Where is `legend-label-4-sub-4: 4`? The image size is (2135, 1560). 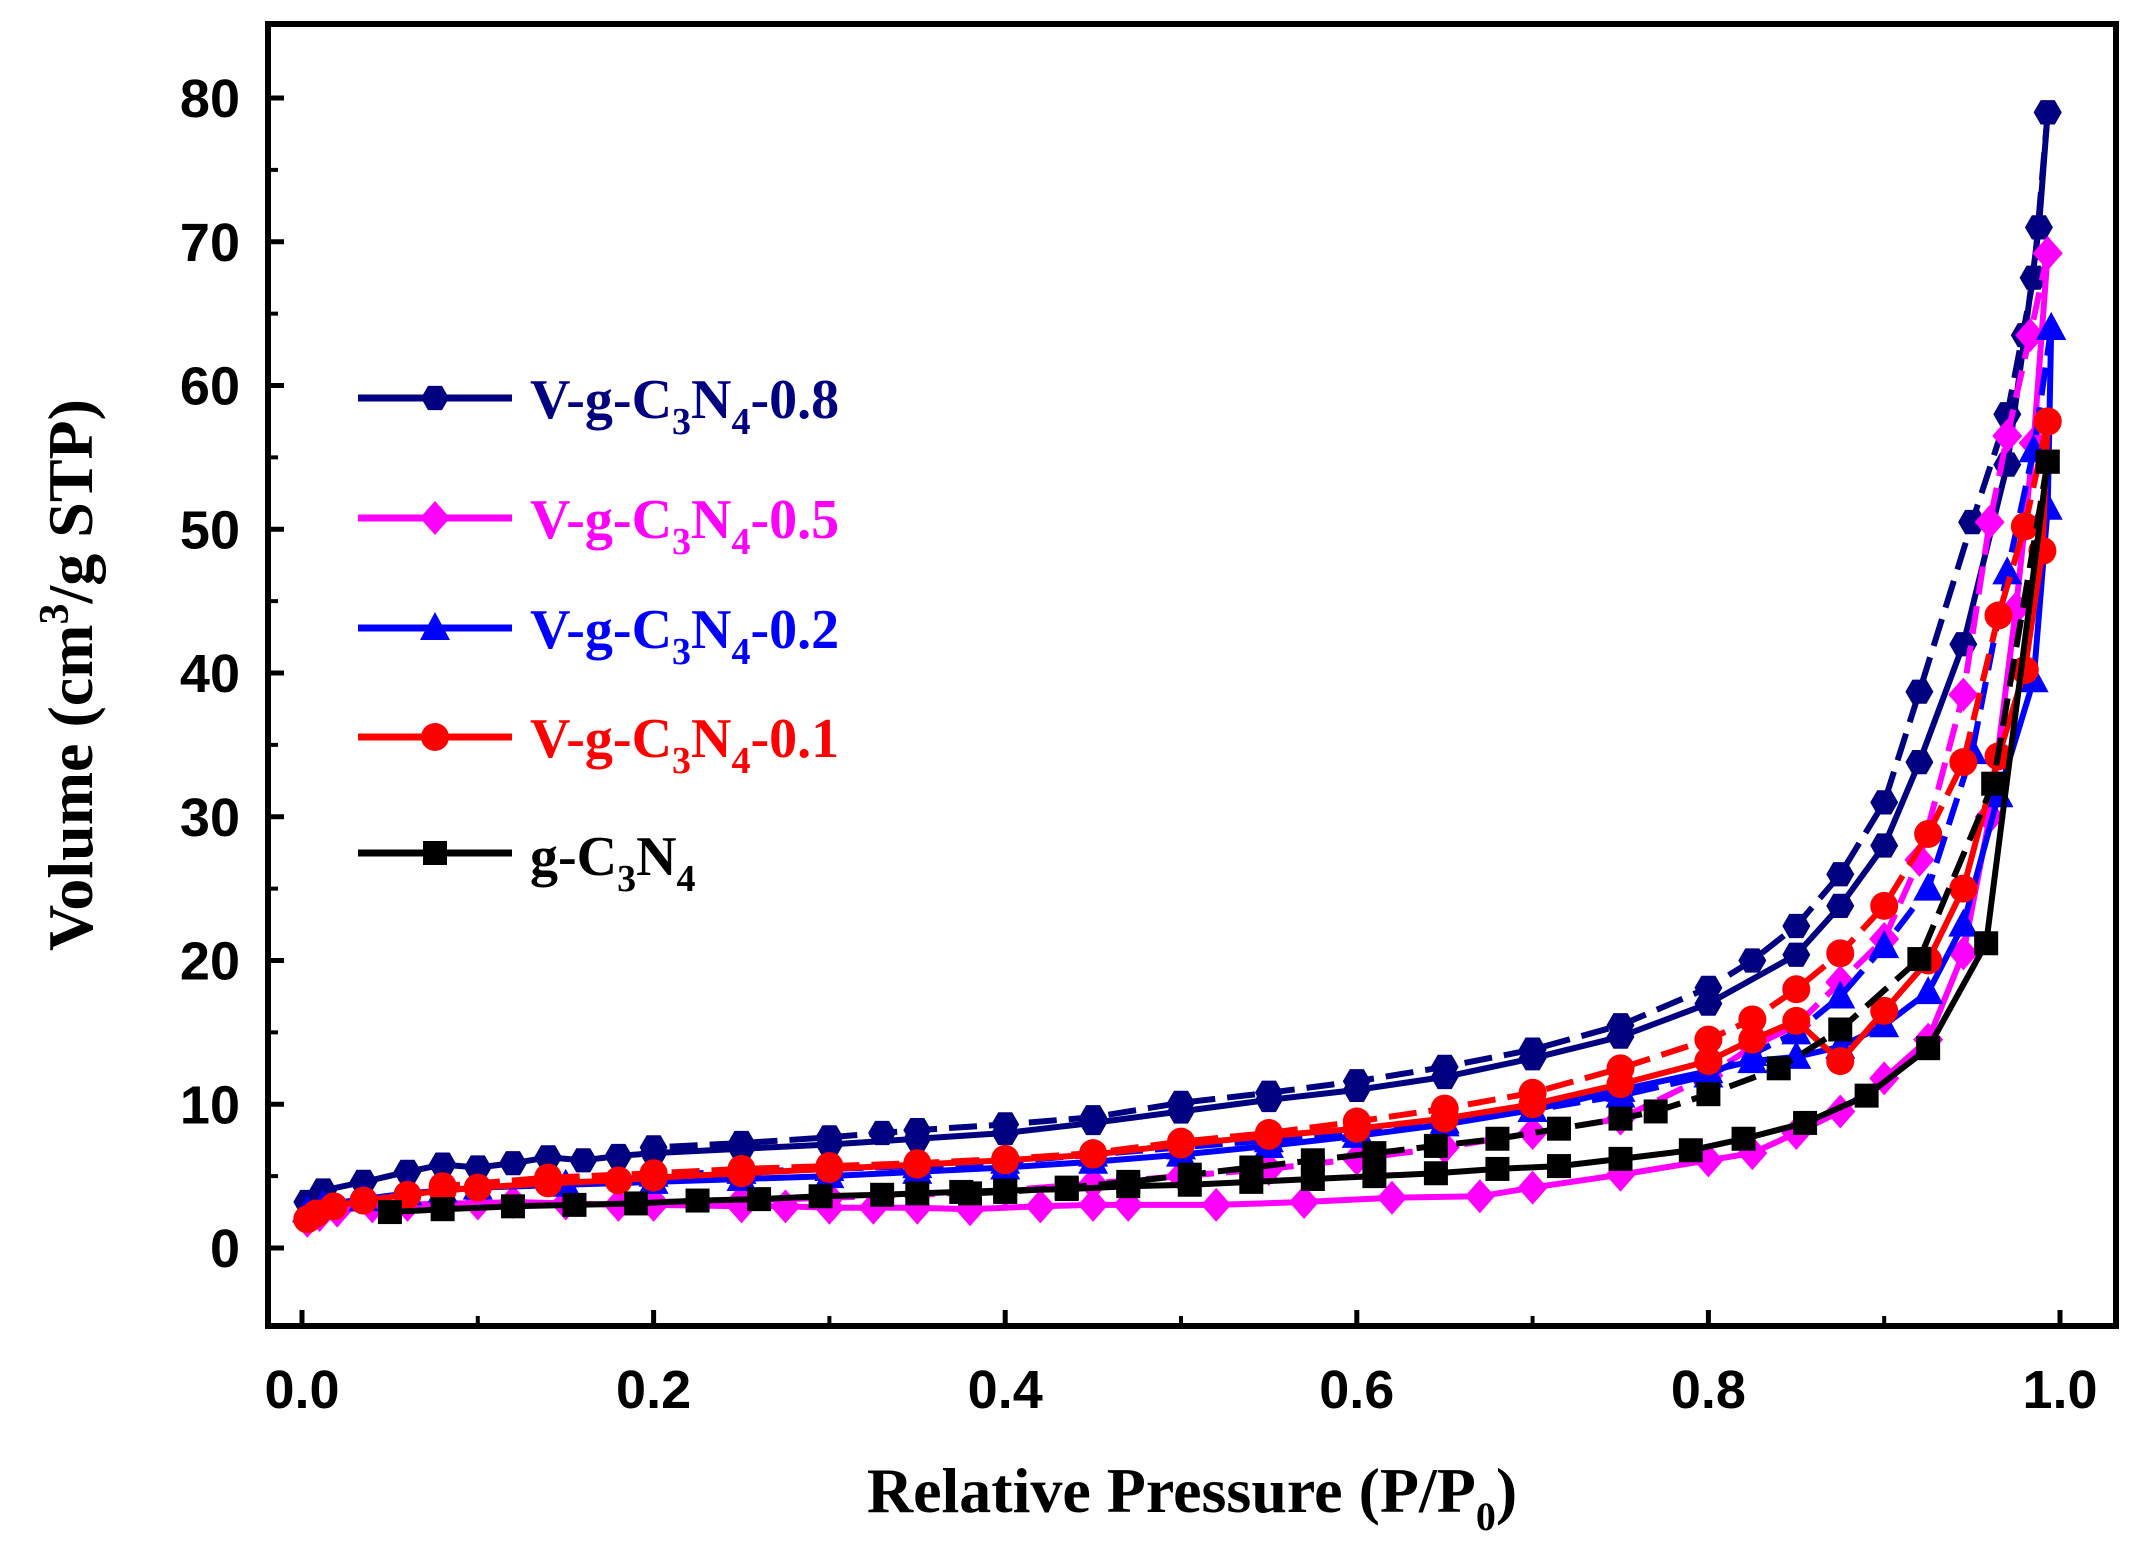 legend-label-4-sub-4: 4 is located at coordinates (686, 879).